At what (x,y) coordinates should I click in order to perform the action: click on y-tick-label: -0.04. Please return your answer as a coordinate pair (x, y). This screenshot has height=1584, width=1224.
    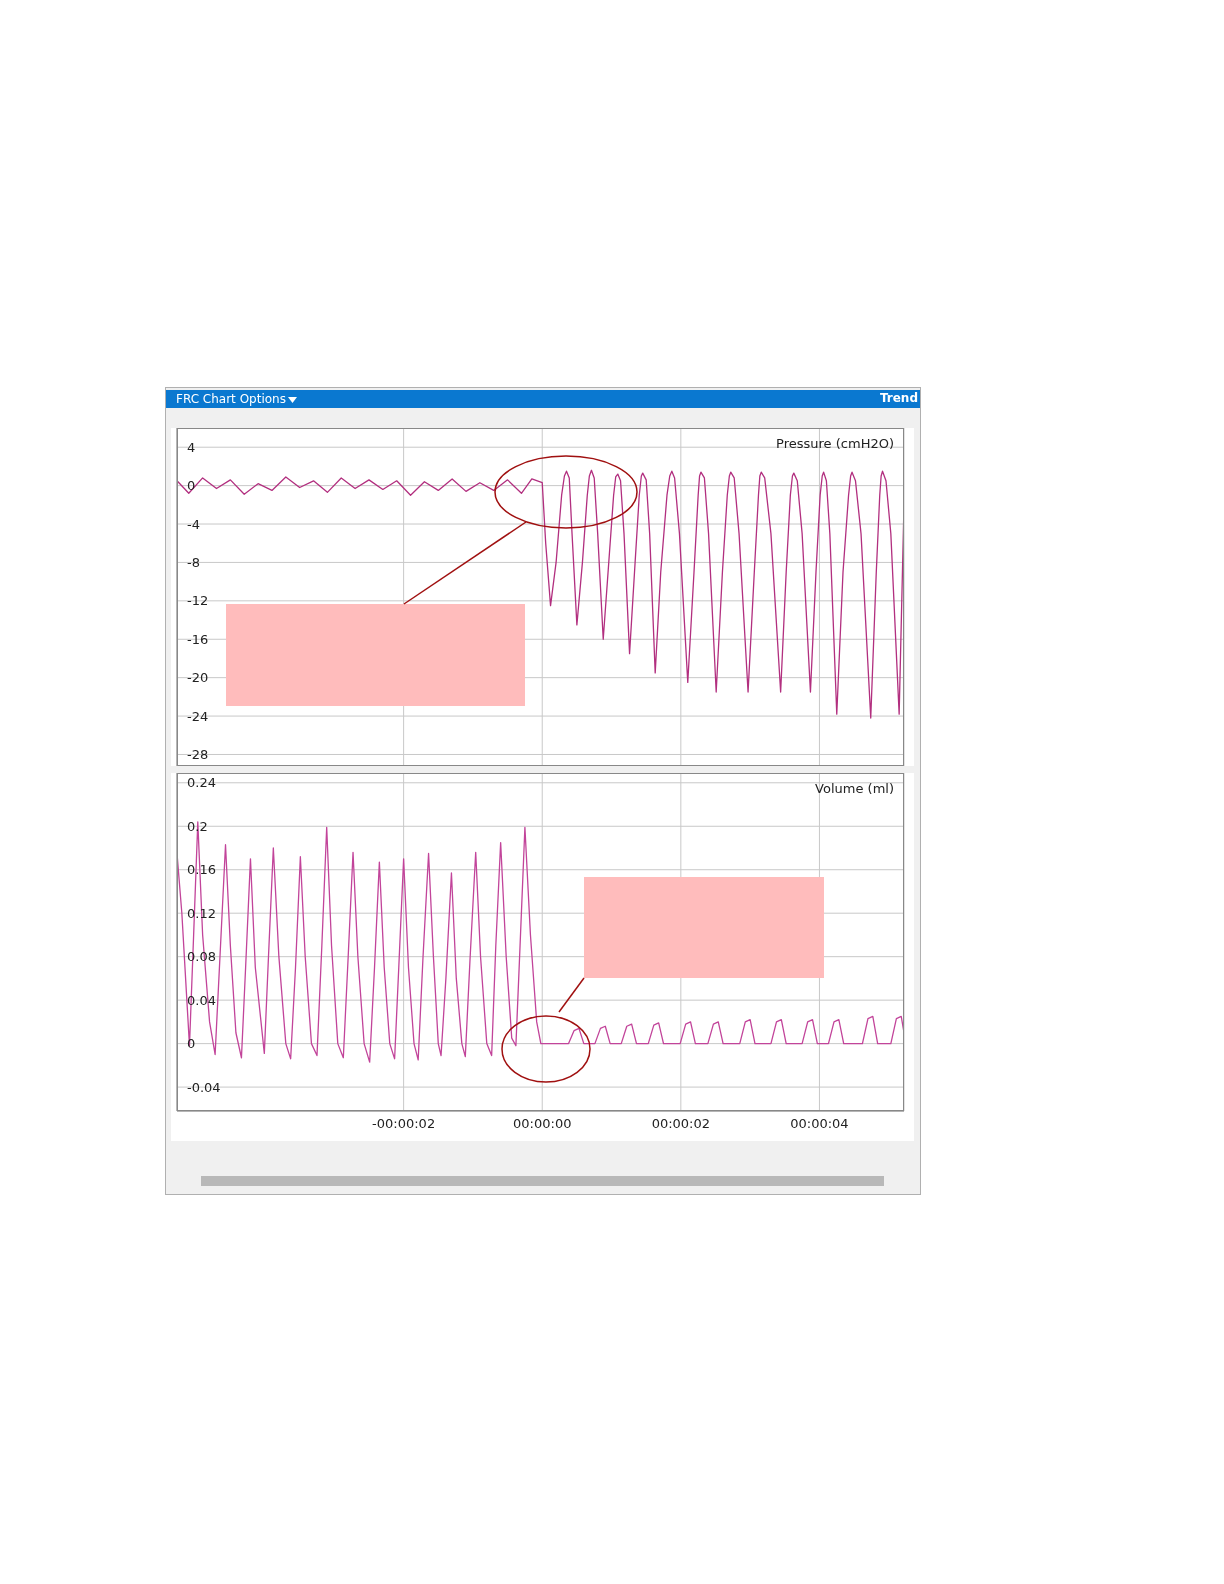
    Looking at the image, I should click on (204, 1087).